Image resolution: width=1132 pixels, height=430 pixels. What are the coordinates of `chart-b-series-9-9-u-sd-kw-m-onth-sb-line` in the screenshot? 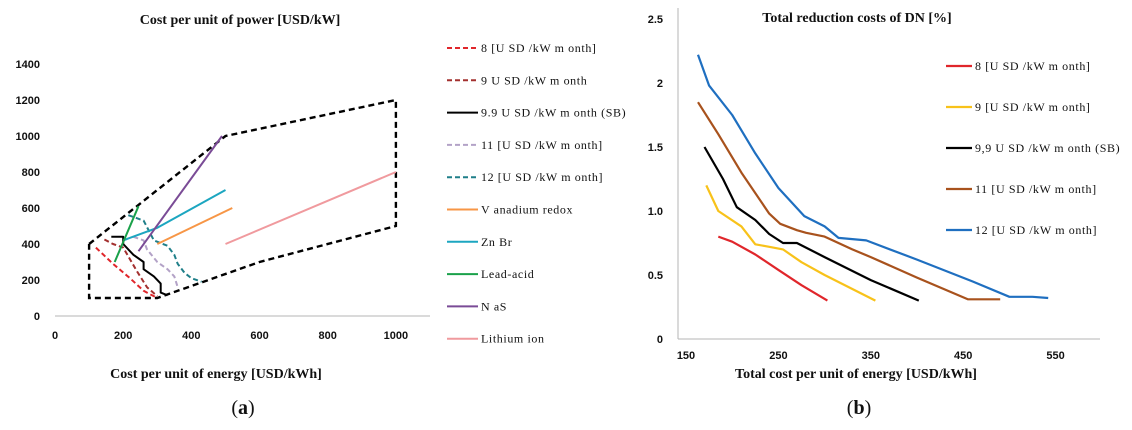 It's located at (811, 224).